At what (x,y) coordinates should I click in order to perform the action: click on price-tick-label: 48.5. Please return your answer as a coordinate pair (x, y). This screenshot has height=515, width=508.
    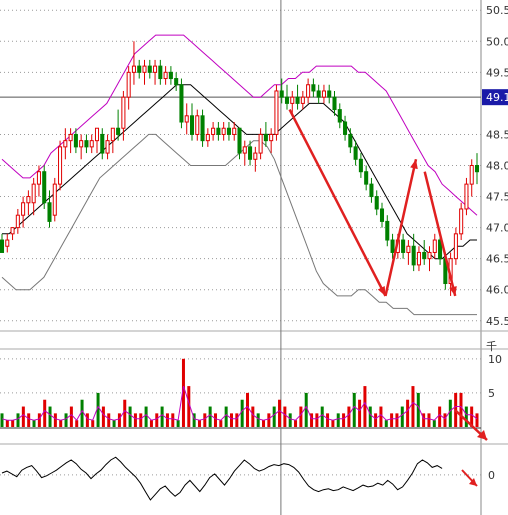
    Looking at the image, I should click on (497, 134).